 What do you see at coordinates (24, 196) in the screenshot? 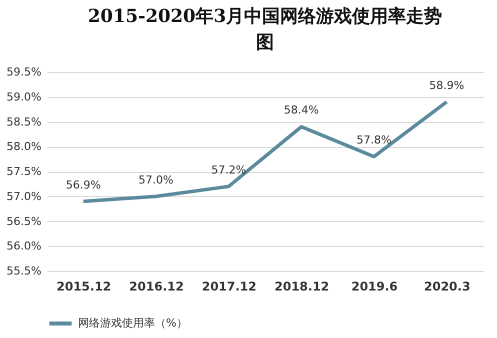
I see `y-tick-label: 57.0%` at bounding box center [24, 196].